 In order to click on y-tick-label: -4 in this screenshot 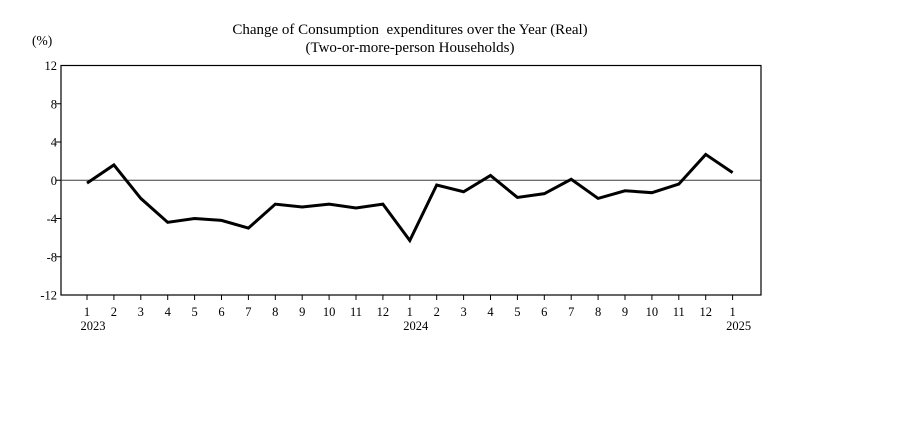, I will do `click(52, 219)`.